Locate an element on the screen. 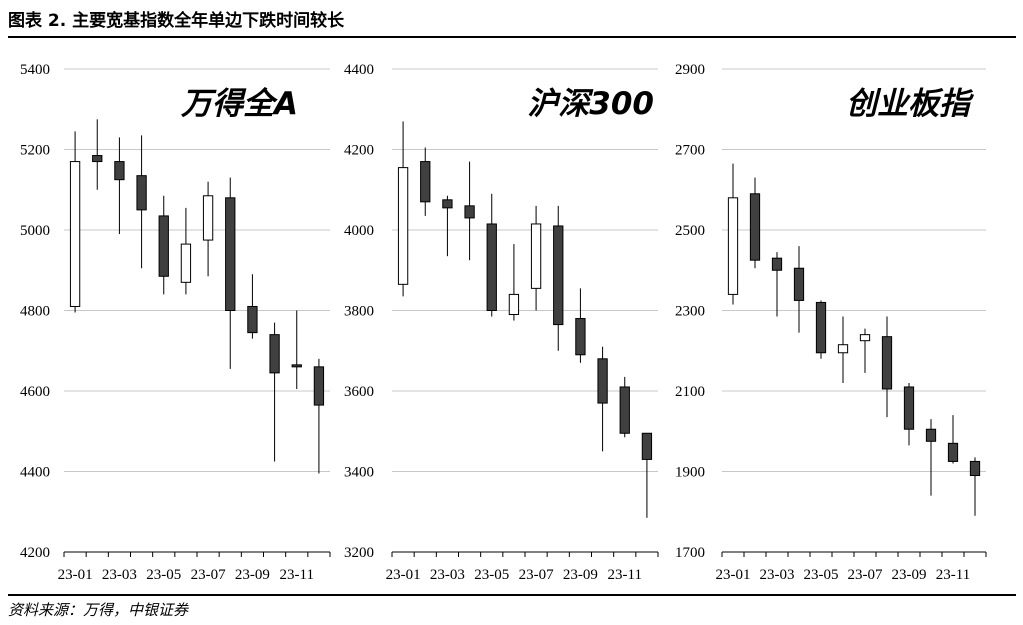  y-tick-label: 3400 is located at coordinates (359, 473).